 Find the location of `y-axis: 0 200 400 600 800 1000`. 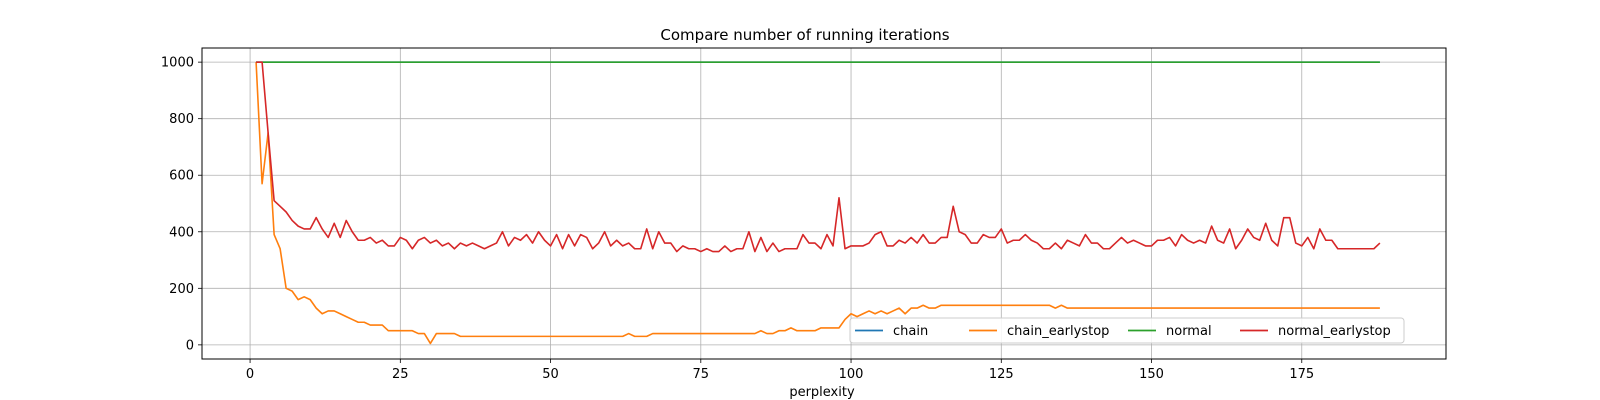

y-axis: 0 200 400 600 800 1000 is located at coordinates (181, 204).